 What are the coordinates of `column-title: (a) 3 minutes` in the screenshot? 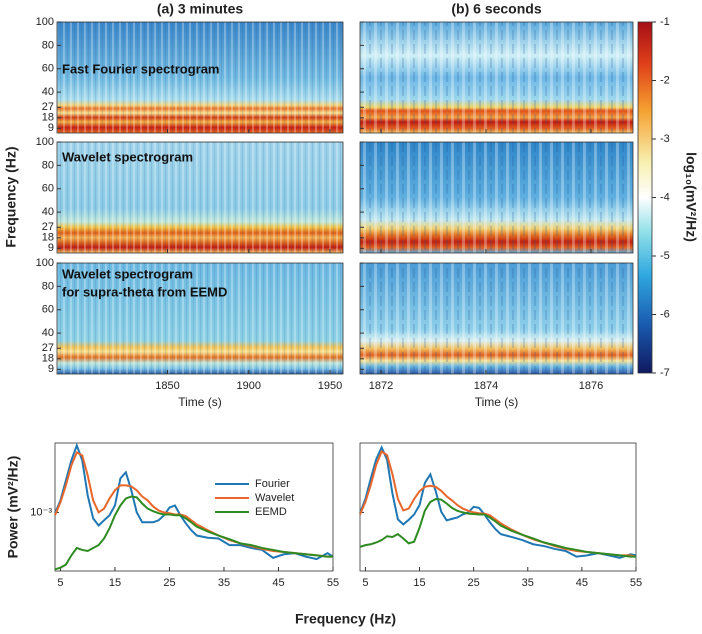 It's located at (200, 9).